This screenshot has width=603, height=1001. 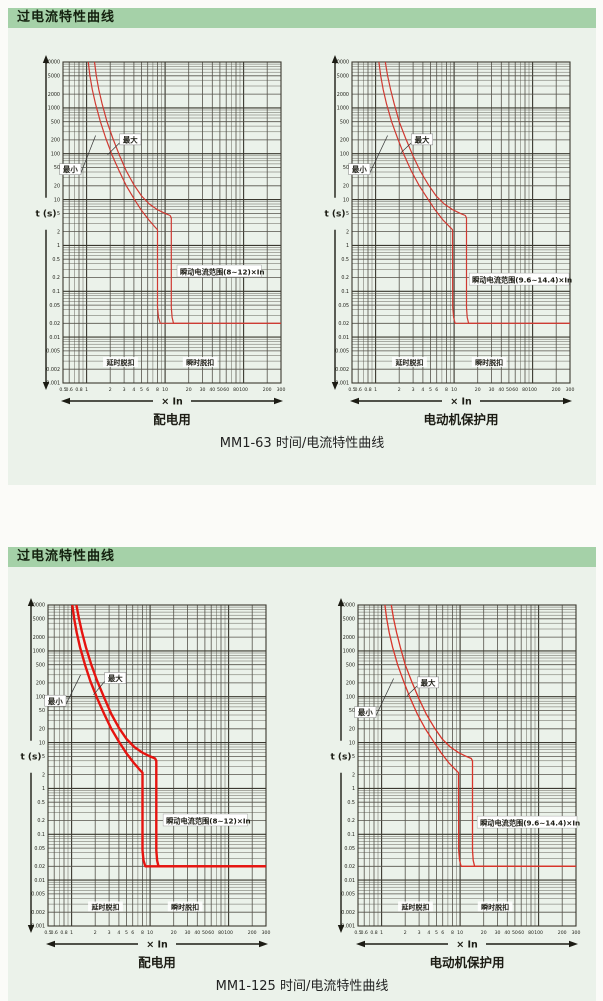 What do you see at coordinates (349, 652) in the screenshot?
I see `svg-text: 1000` at bounding box center [349, 652].